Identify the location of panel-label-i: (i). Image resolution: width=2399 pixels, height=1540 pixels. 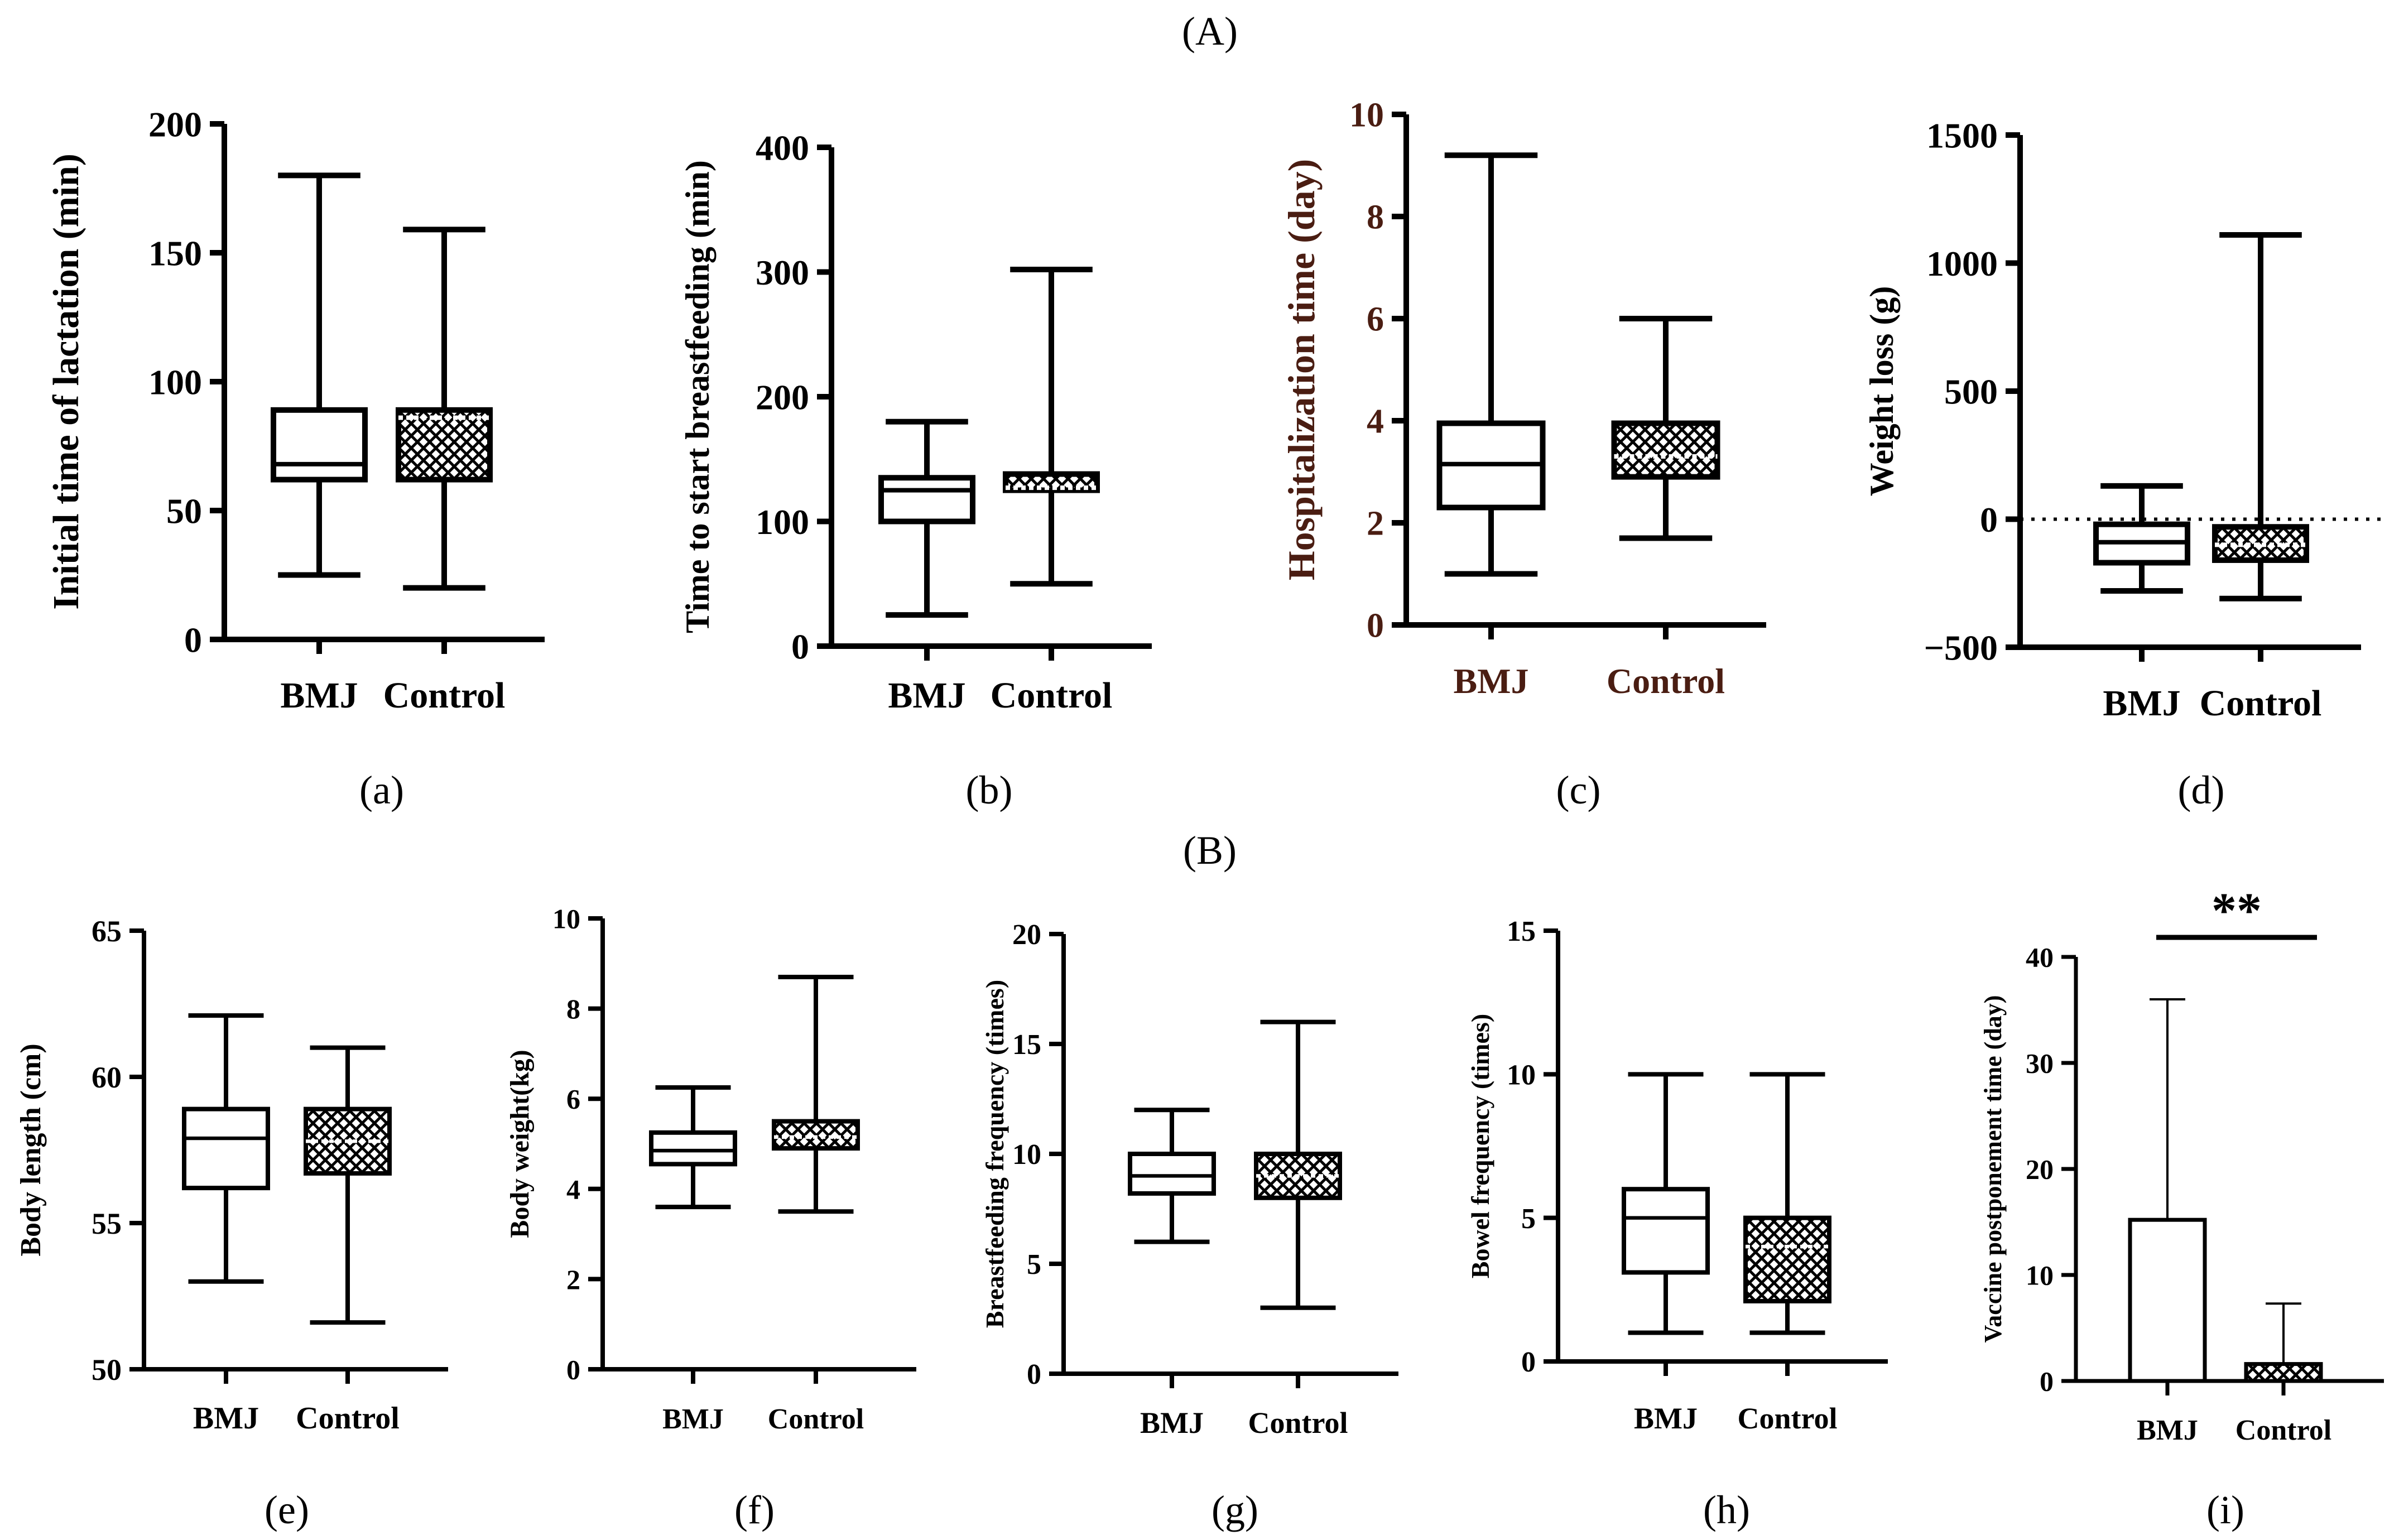
(2225, 1510).